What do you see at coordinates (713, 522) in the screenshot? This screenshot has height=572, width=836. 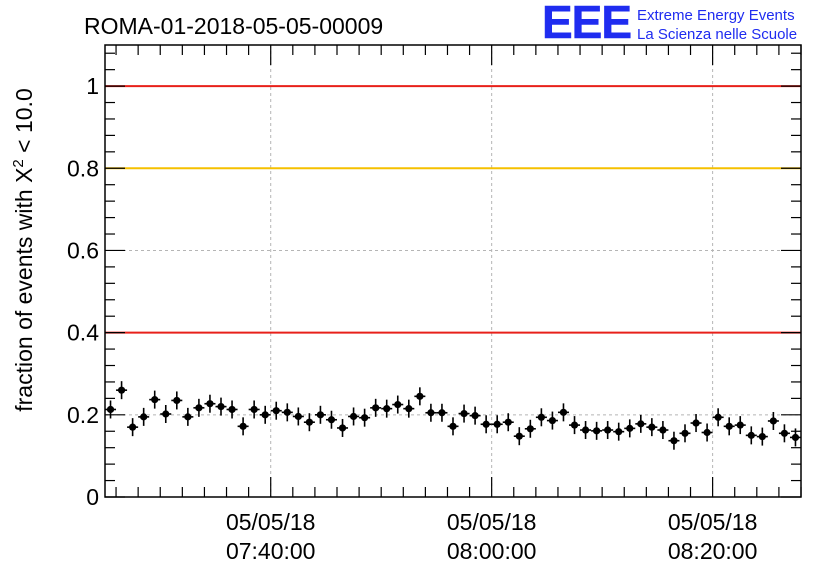 I see `x-tick-label-date: 05/05/18` at bounding box center [713, 522].